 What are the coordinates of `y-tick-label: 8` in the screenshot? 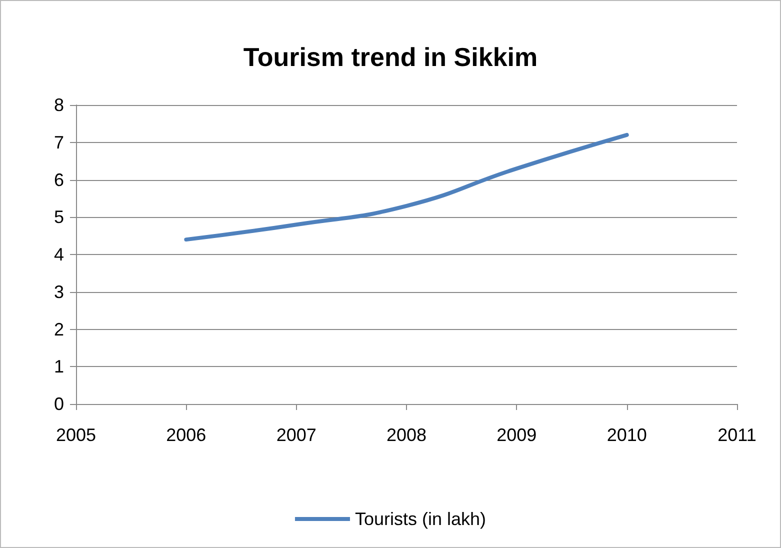 It's located at (59, 105).